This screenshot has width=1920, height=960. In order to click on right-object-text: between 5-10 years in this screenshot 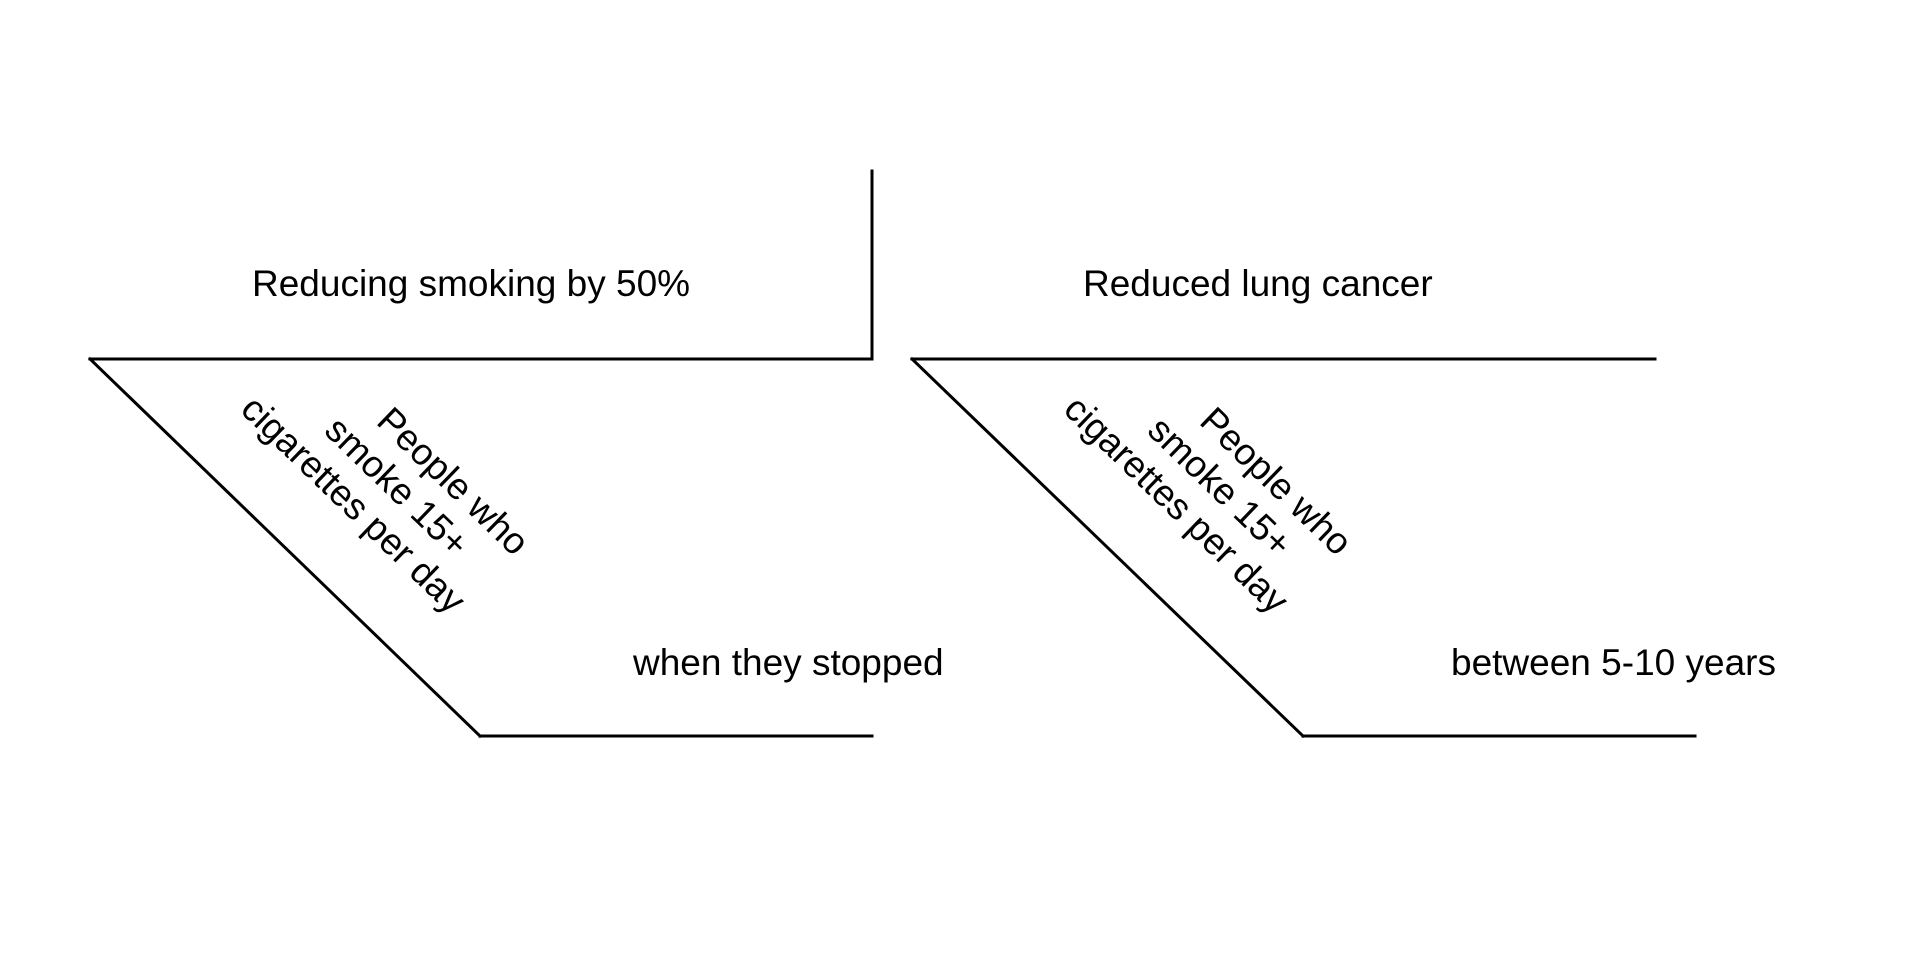, I will do `click(1613, 662)`.